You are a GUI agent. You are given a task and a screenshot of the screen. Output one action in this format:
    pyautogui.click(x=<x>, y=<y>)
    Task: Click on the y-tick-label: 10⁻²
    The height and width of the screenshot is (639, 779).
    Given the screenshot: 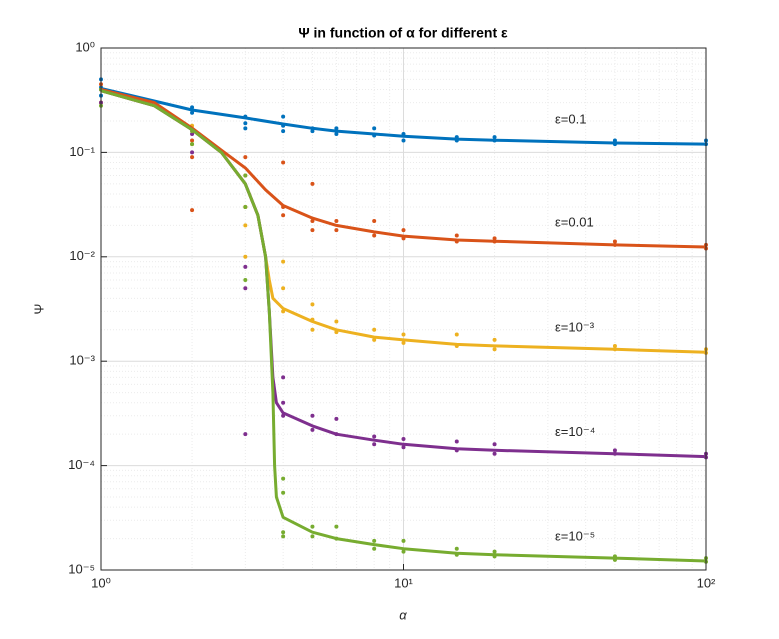 What is the action you would take?
    pyautogui.click(x=82, y=255)
    